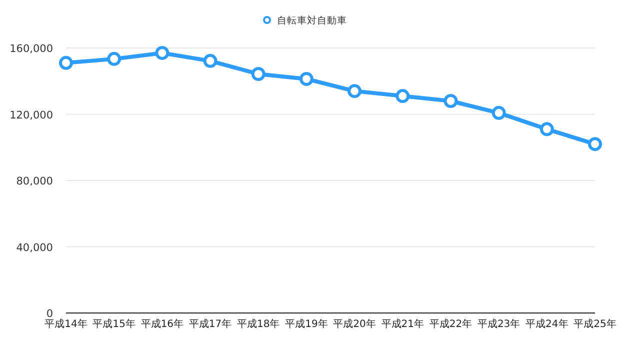 The height and width of the screenshot is (345, 629). I want to click on x-tick-label: 平成23年, so click(498, 324).